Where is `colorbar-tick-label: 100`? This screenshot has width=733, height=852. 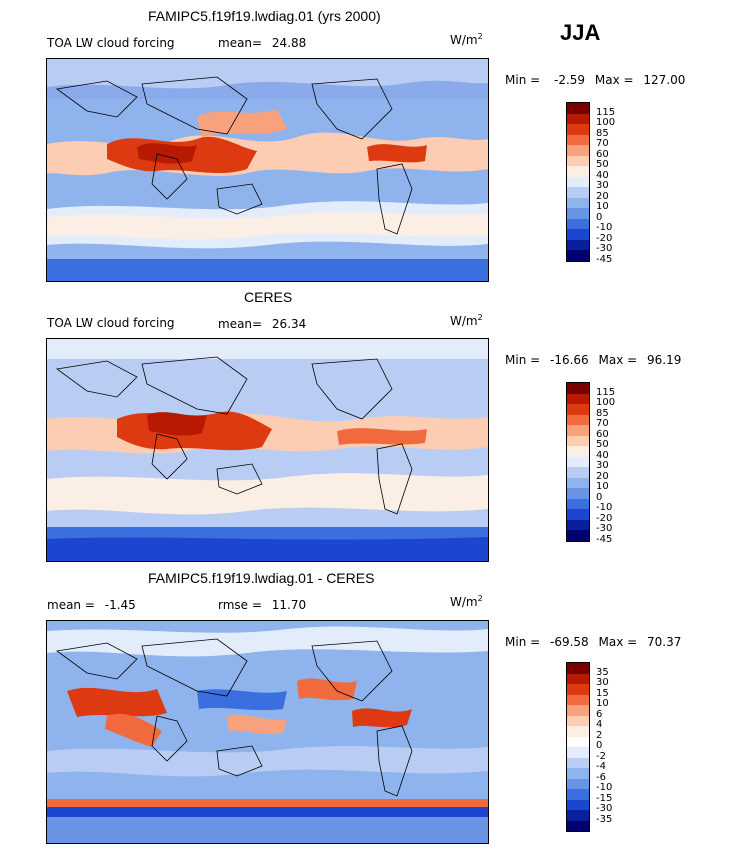 colorbar-tick-label: 100 is located at coordinates (606, 402).